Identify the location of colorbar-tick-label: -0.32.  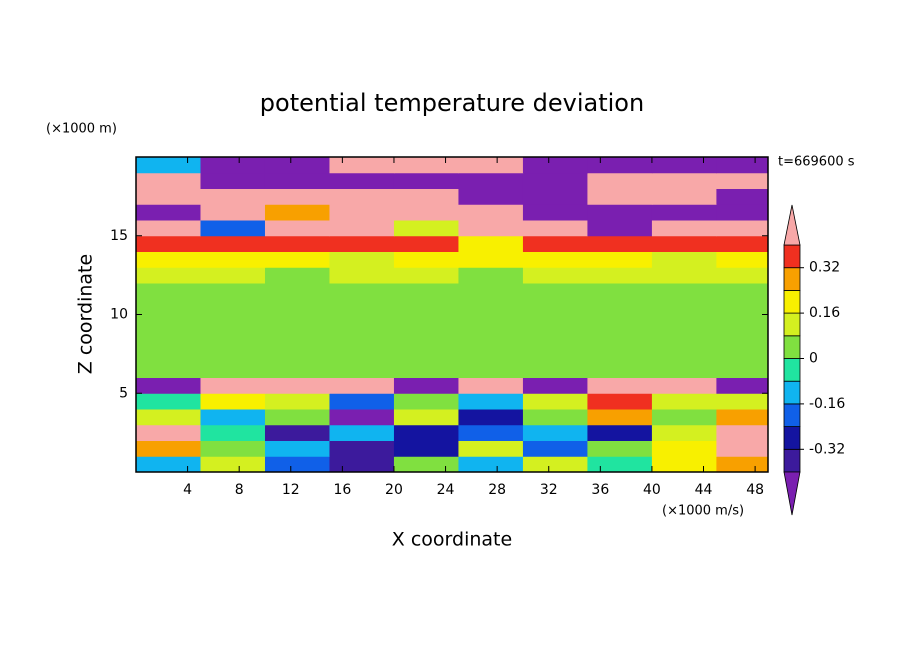
(827, 449).